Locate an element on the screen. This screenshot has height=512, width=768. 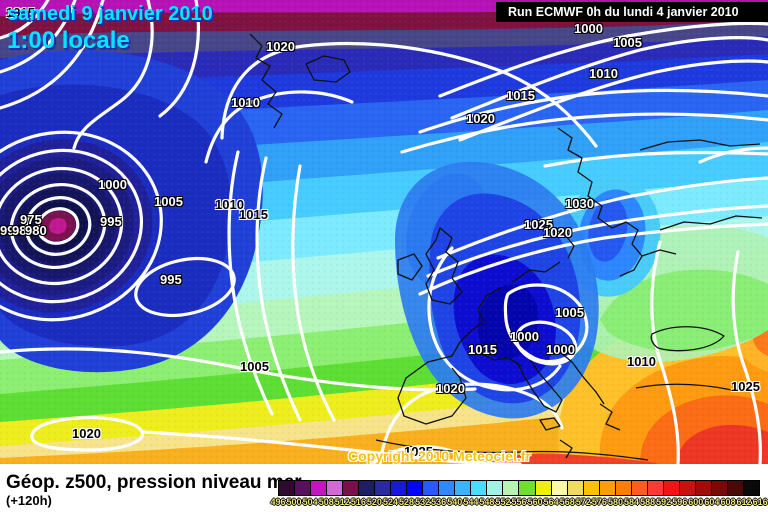
copyright-text: Copyright 2010 Meteociel.fr is located at coordinates (439, 456).